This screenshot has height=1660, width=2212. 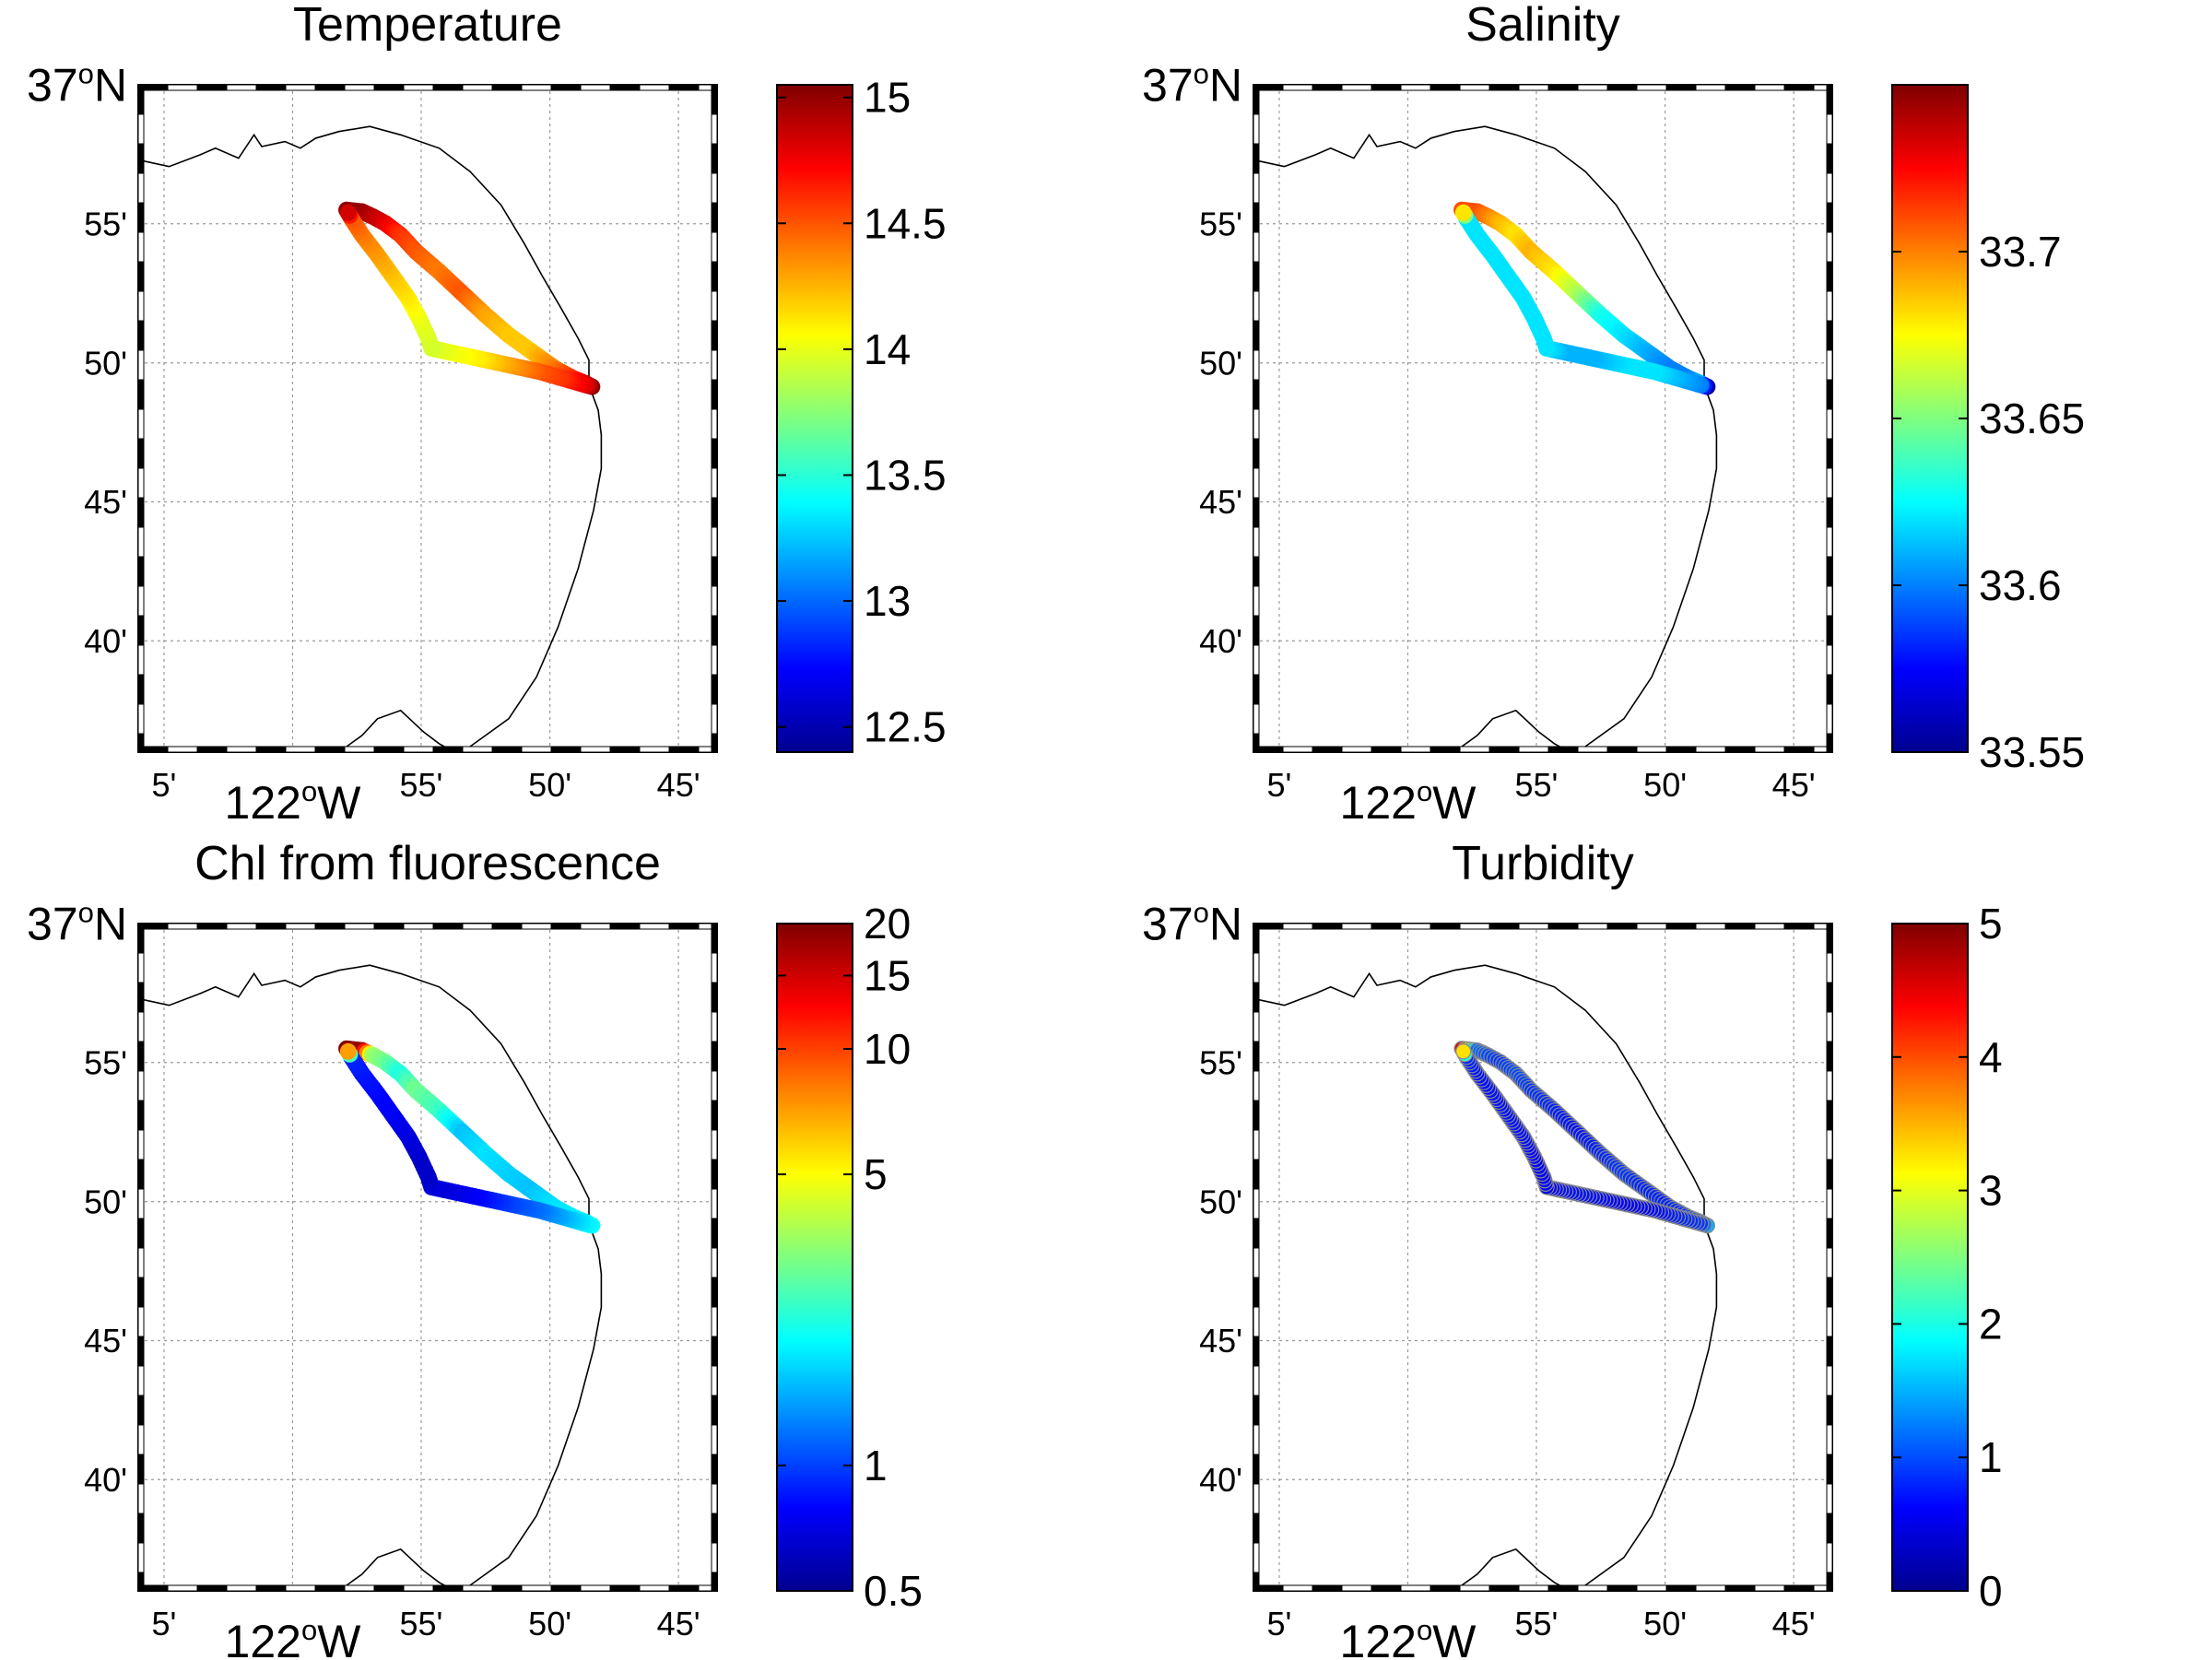 What do you see at coordinates (905, 727) in the screenshot?
I see `colorbar-tick-label: 12.5` at bounding box center [905, 727].